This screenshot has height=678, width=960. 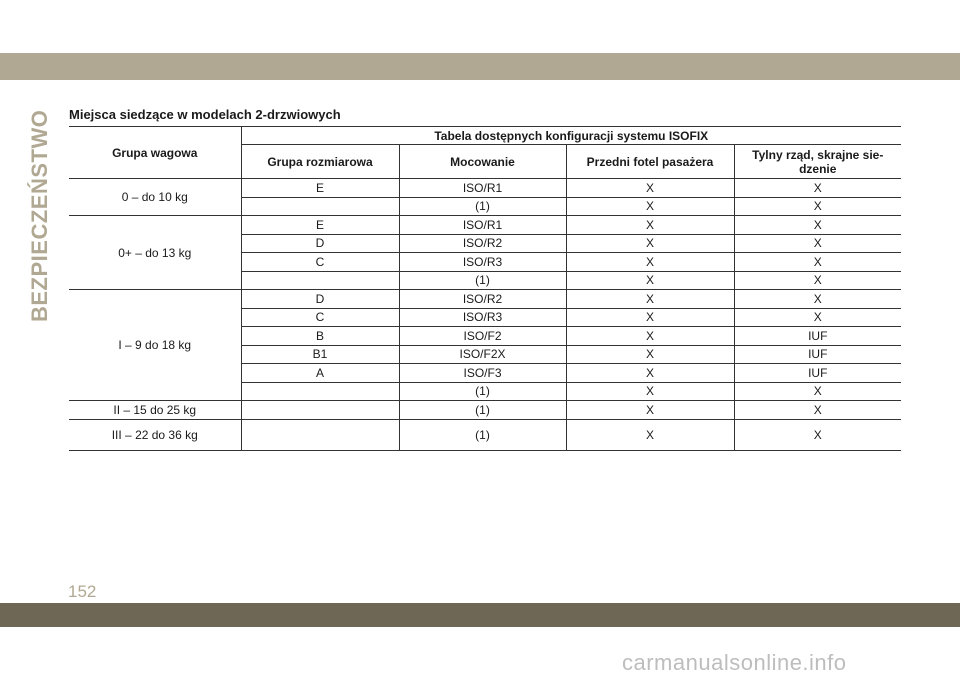 What do you see at coordinates (483, 161) in the screenshot?
I see `header-mounting: Mocowanie` at bounding box center [483, 161].